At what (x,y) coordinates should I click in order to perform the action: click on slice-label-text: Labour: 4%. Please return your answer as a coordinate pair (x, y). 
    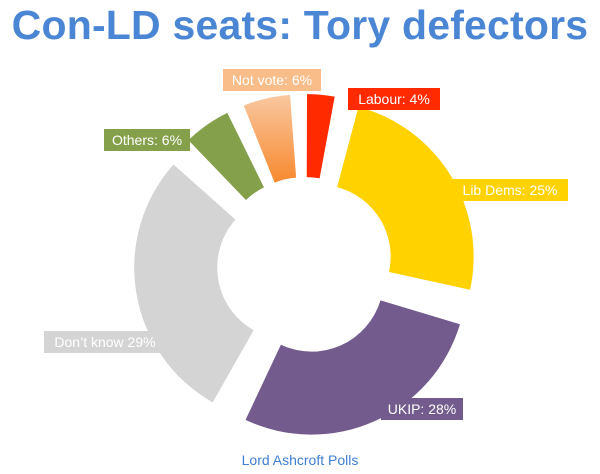
    Looking at the image, I should click on (394, 99).